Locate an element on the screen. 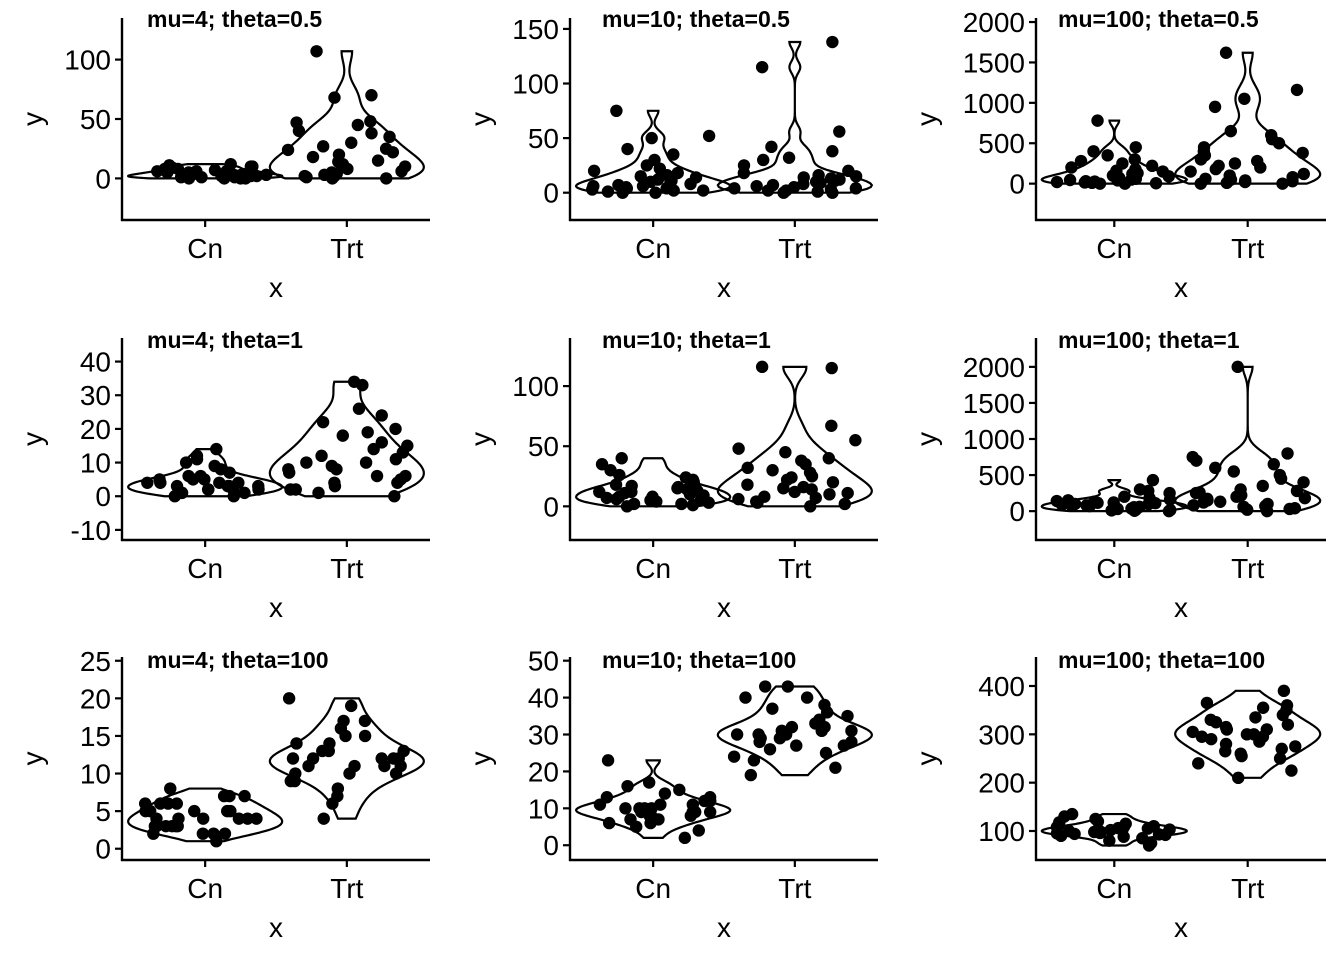 The height and width of the screenshot is (960, 1344). violin-trt is located at coordinates (794, 436).